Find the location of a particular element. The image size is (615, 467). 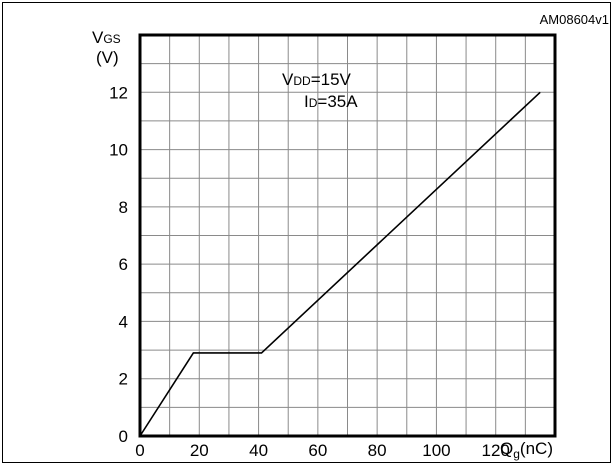

x-tick-label: 0 is located at coordinates (139, 450).